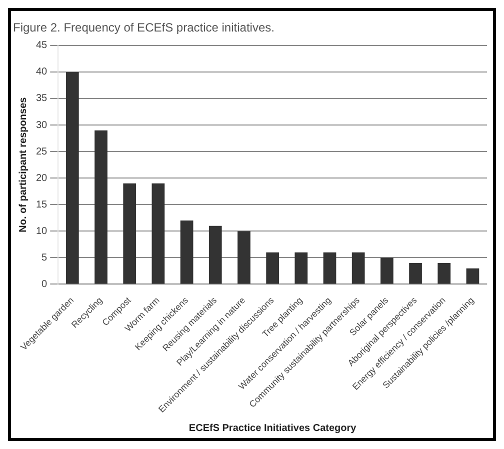 This screenshot has height=449, width=504. I want to click on y-tick-label: 20, so click(42, 178).